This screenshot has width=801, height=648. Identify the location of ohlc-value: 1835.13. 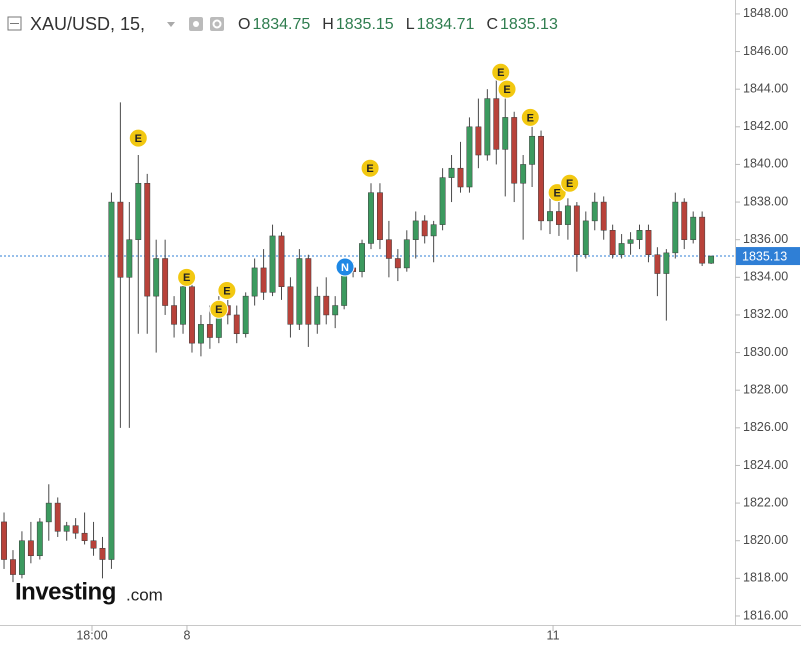
(529, 24).